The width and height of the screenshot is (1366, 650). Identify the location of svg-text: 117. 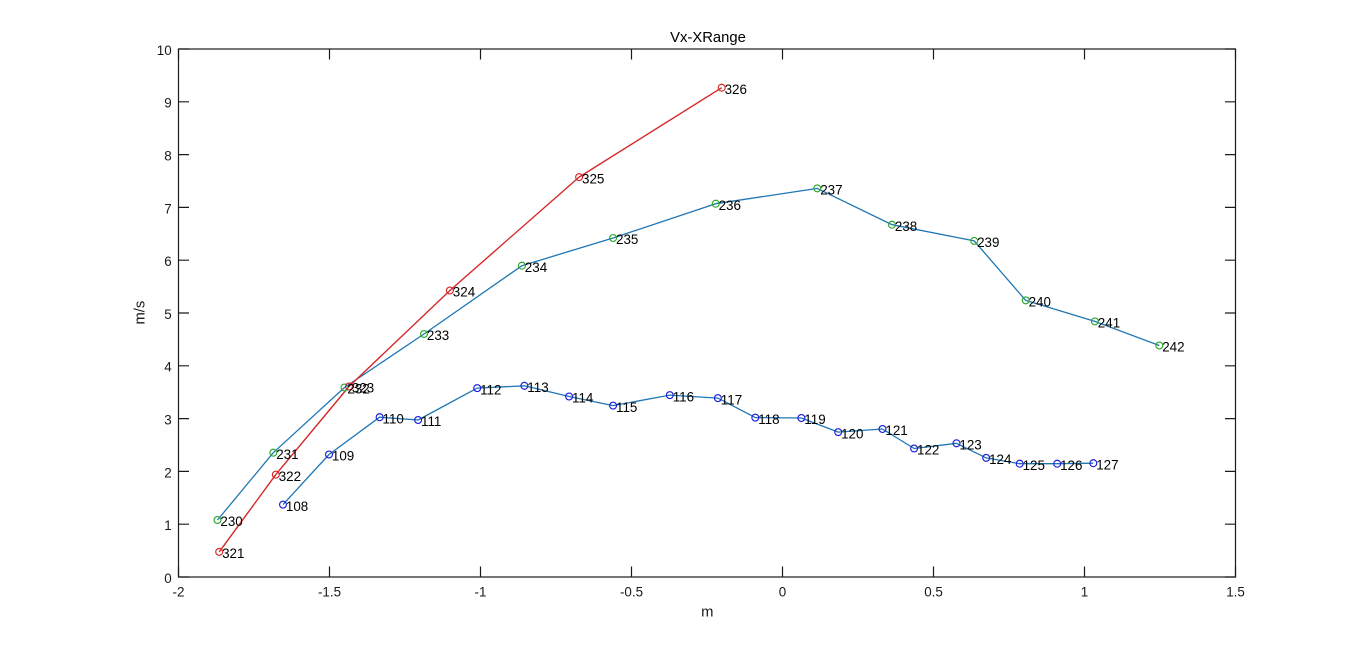
(731, 399).